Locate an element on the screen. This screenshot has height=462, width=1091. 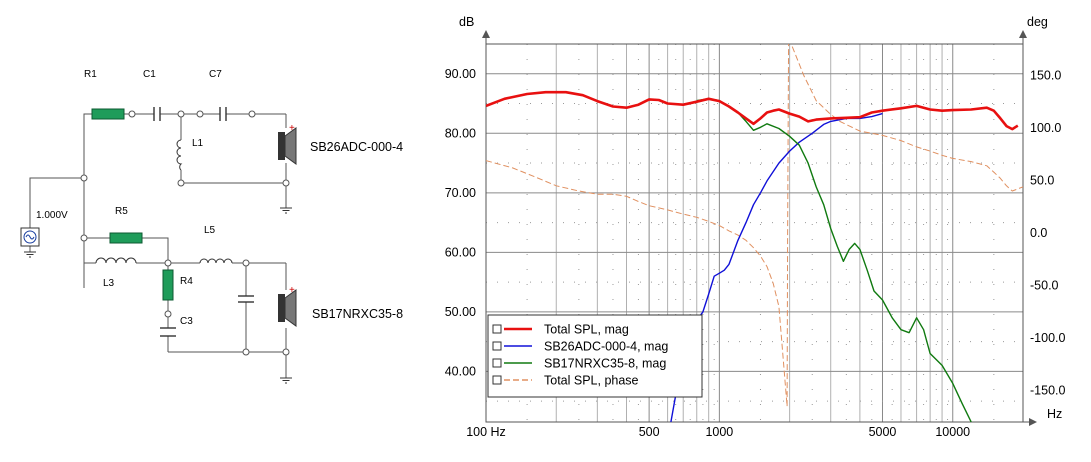
y-axis-label: dB is located at coordinates (466, 22).